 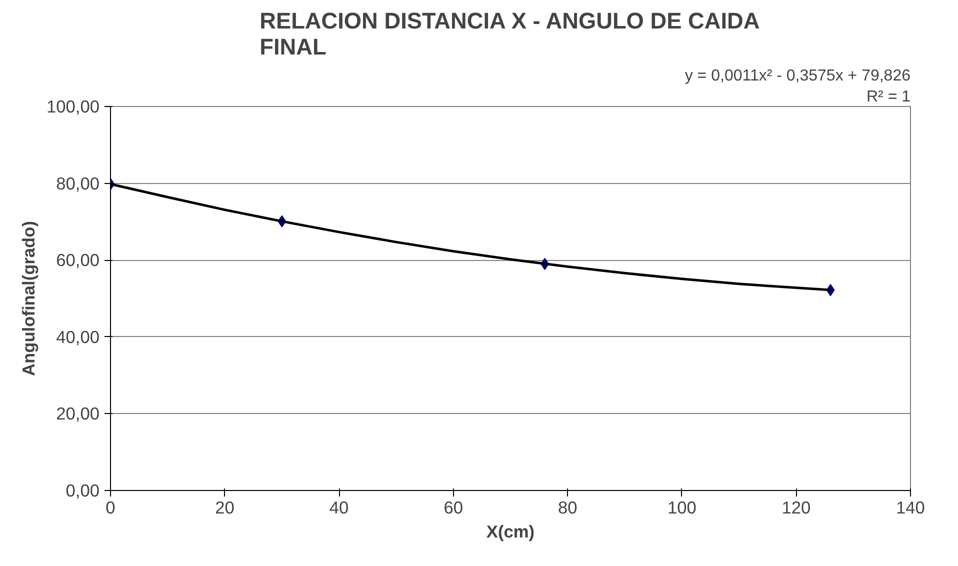 What do you see at coordinates (568, 508) in the screenshot?
I see `x-tick-label: 80` at bounding box center [568, 508].